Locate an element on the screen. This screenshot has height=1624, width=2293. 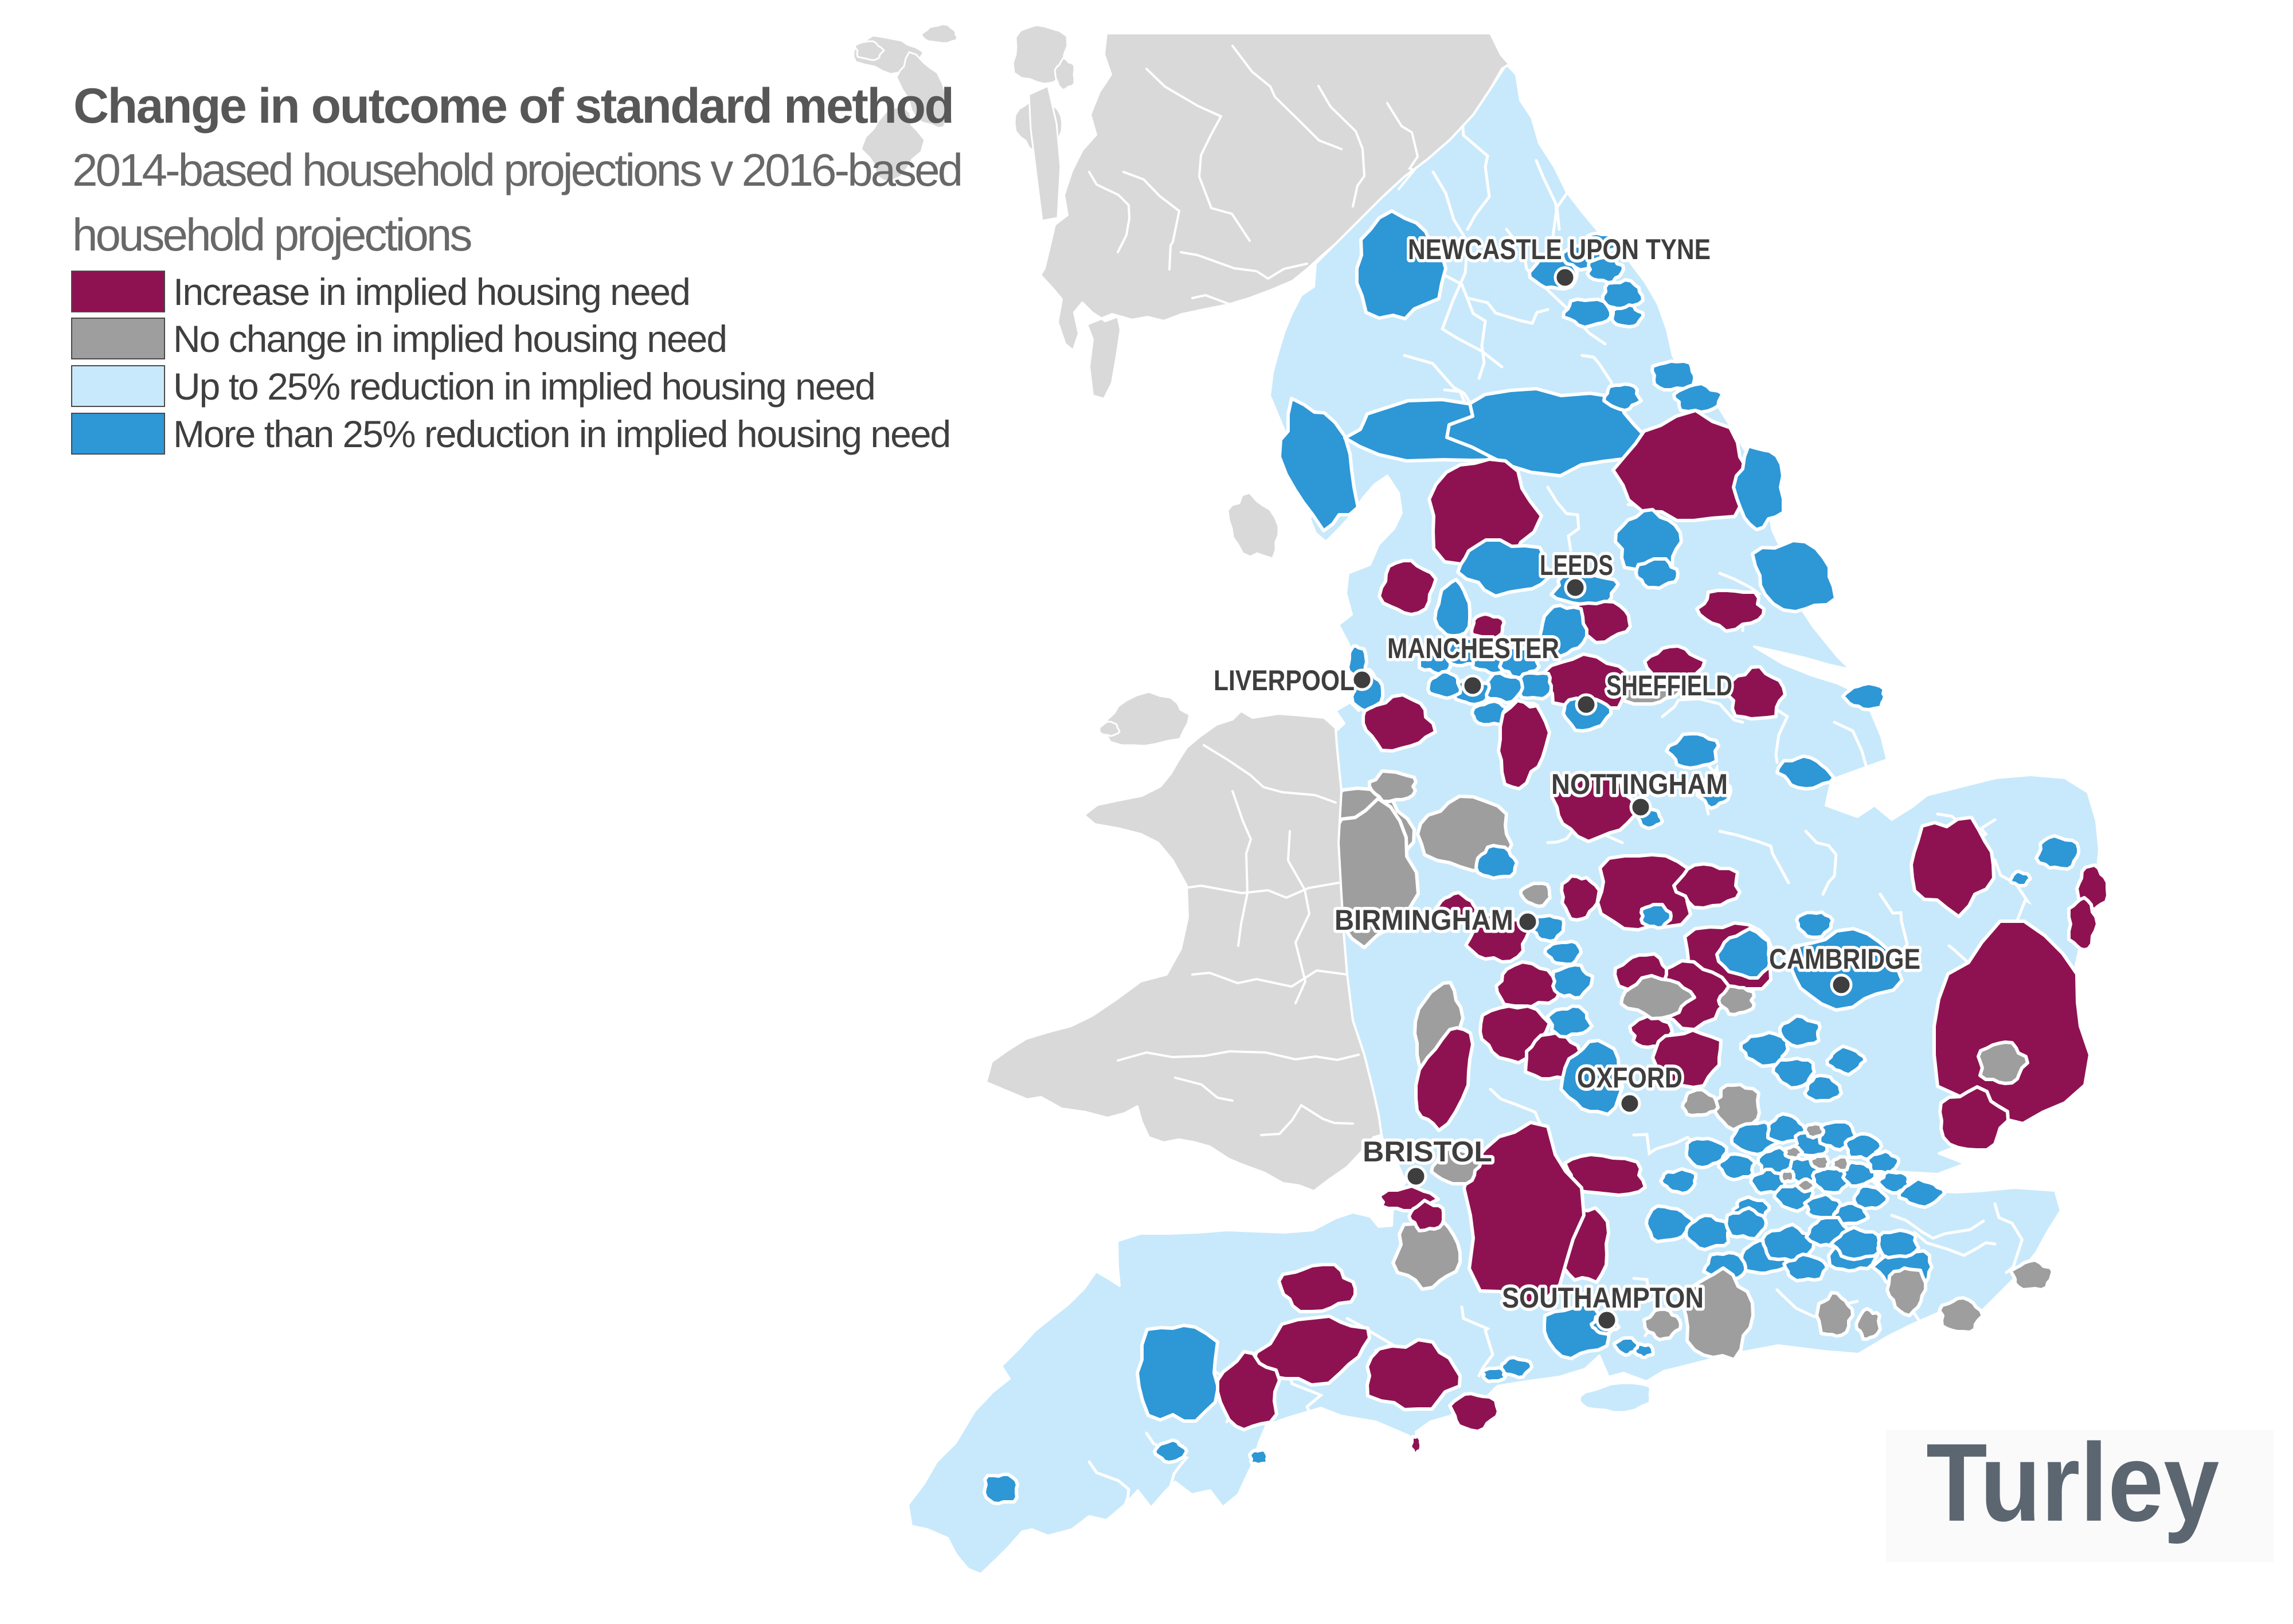
svg-text: BRISTOL is located at coordinates (1427, 1152).